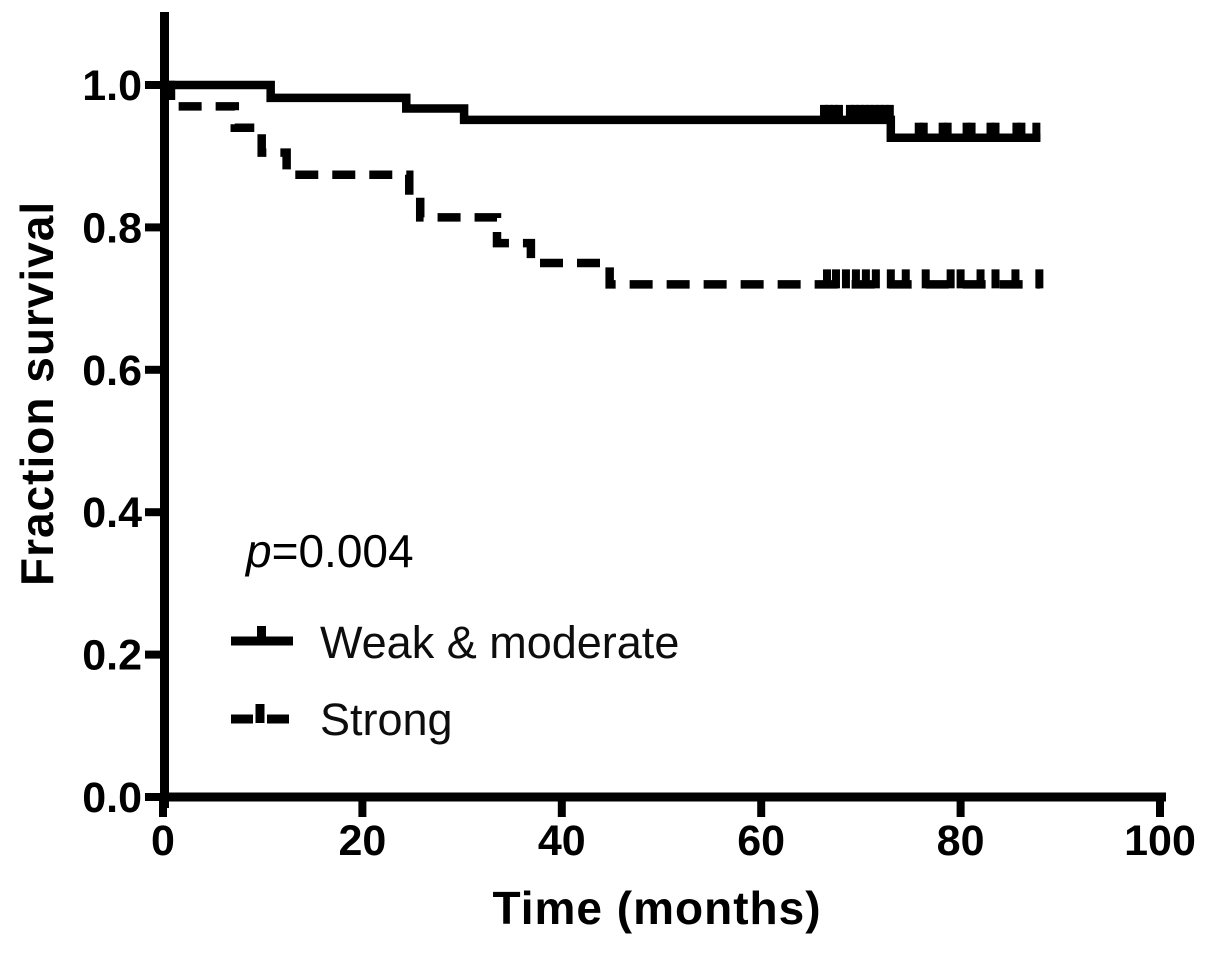  Describe the element at coordinates (112, 371) in the screenshot. I see `svg-text: 0.6` at that location.